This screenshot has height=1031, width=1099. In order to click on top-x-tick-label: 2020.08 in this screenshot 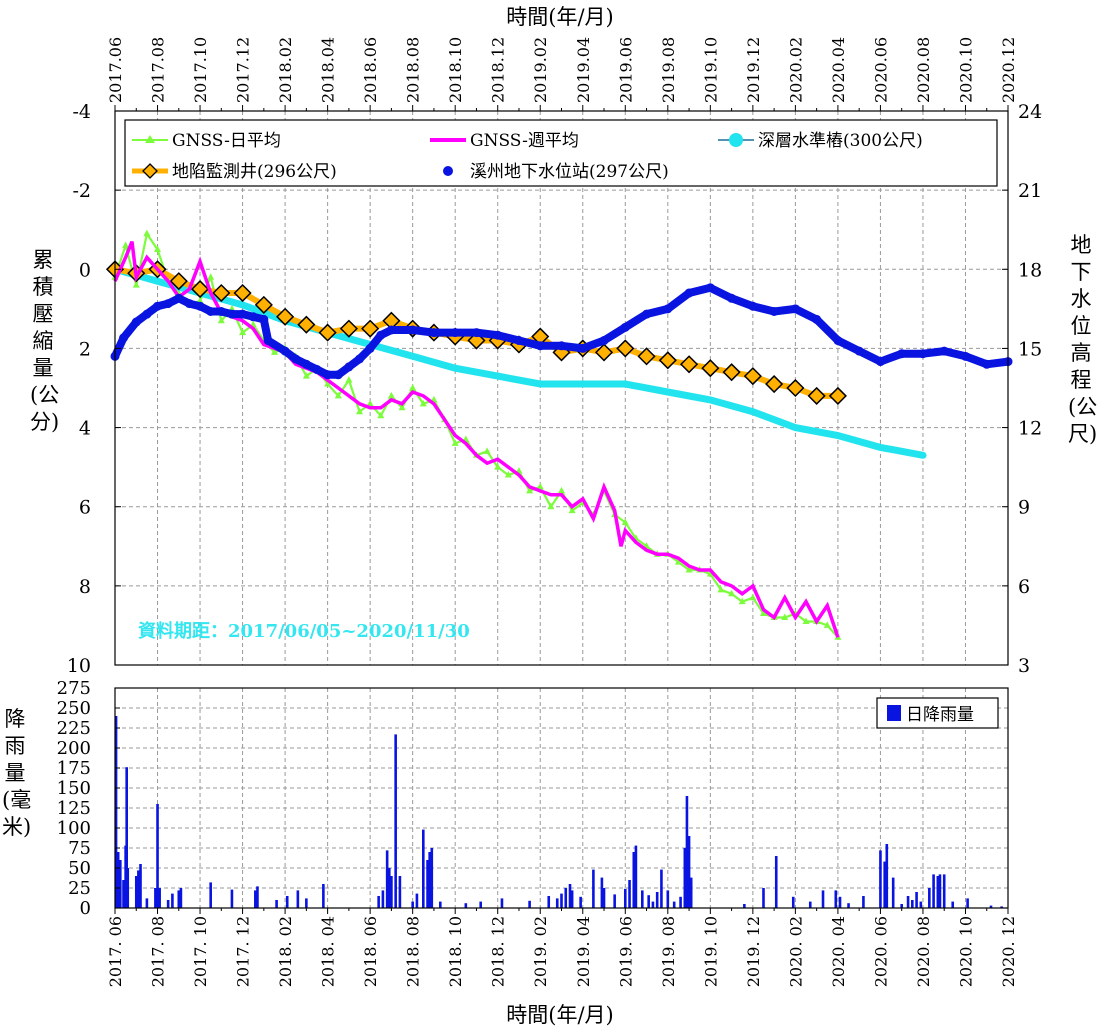, I will do `click(923, 70)`.